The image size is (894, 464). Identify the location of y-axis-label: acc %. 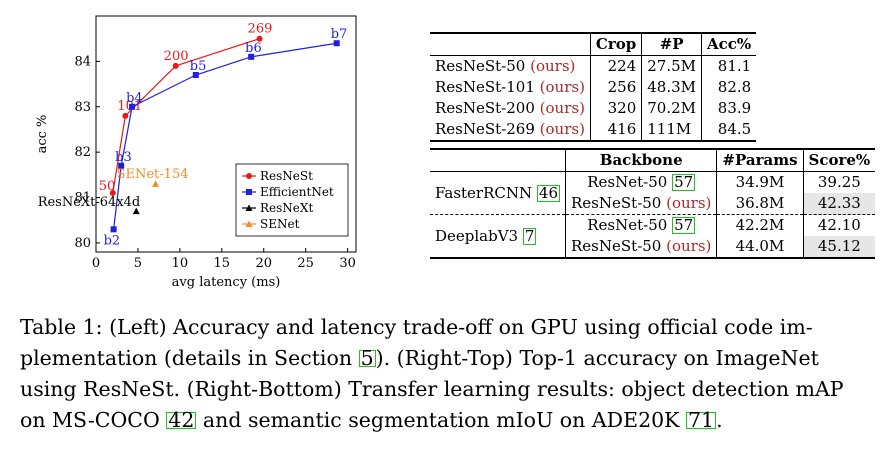
(42, 134).